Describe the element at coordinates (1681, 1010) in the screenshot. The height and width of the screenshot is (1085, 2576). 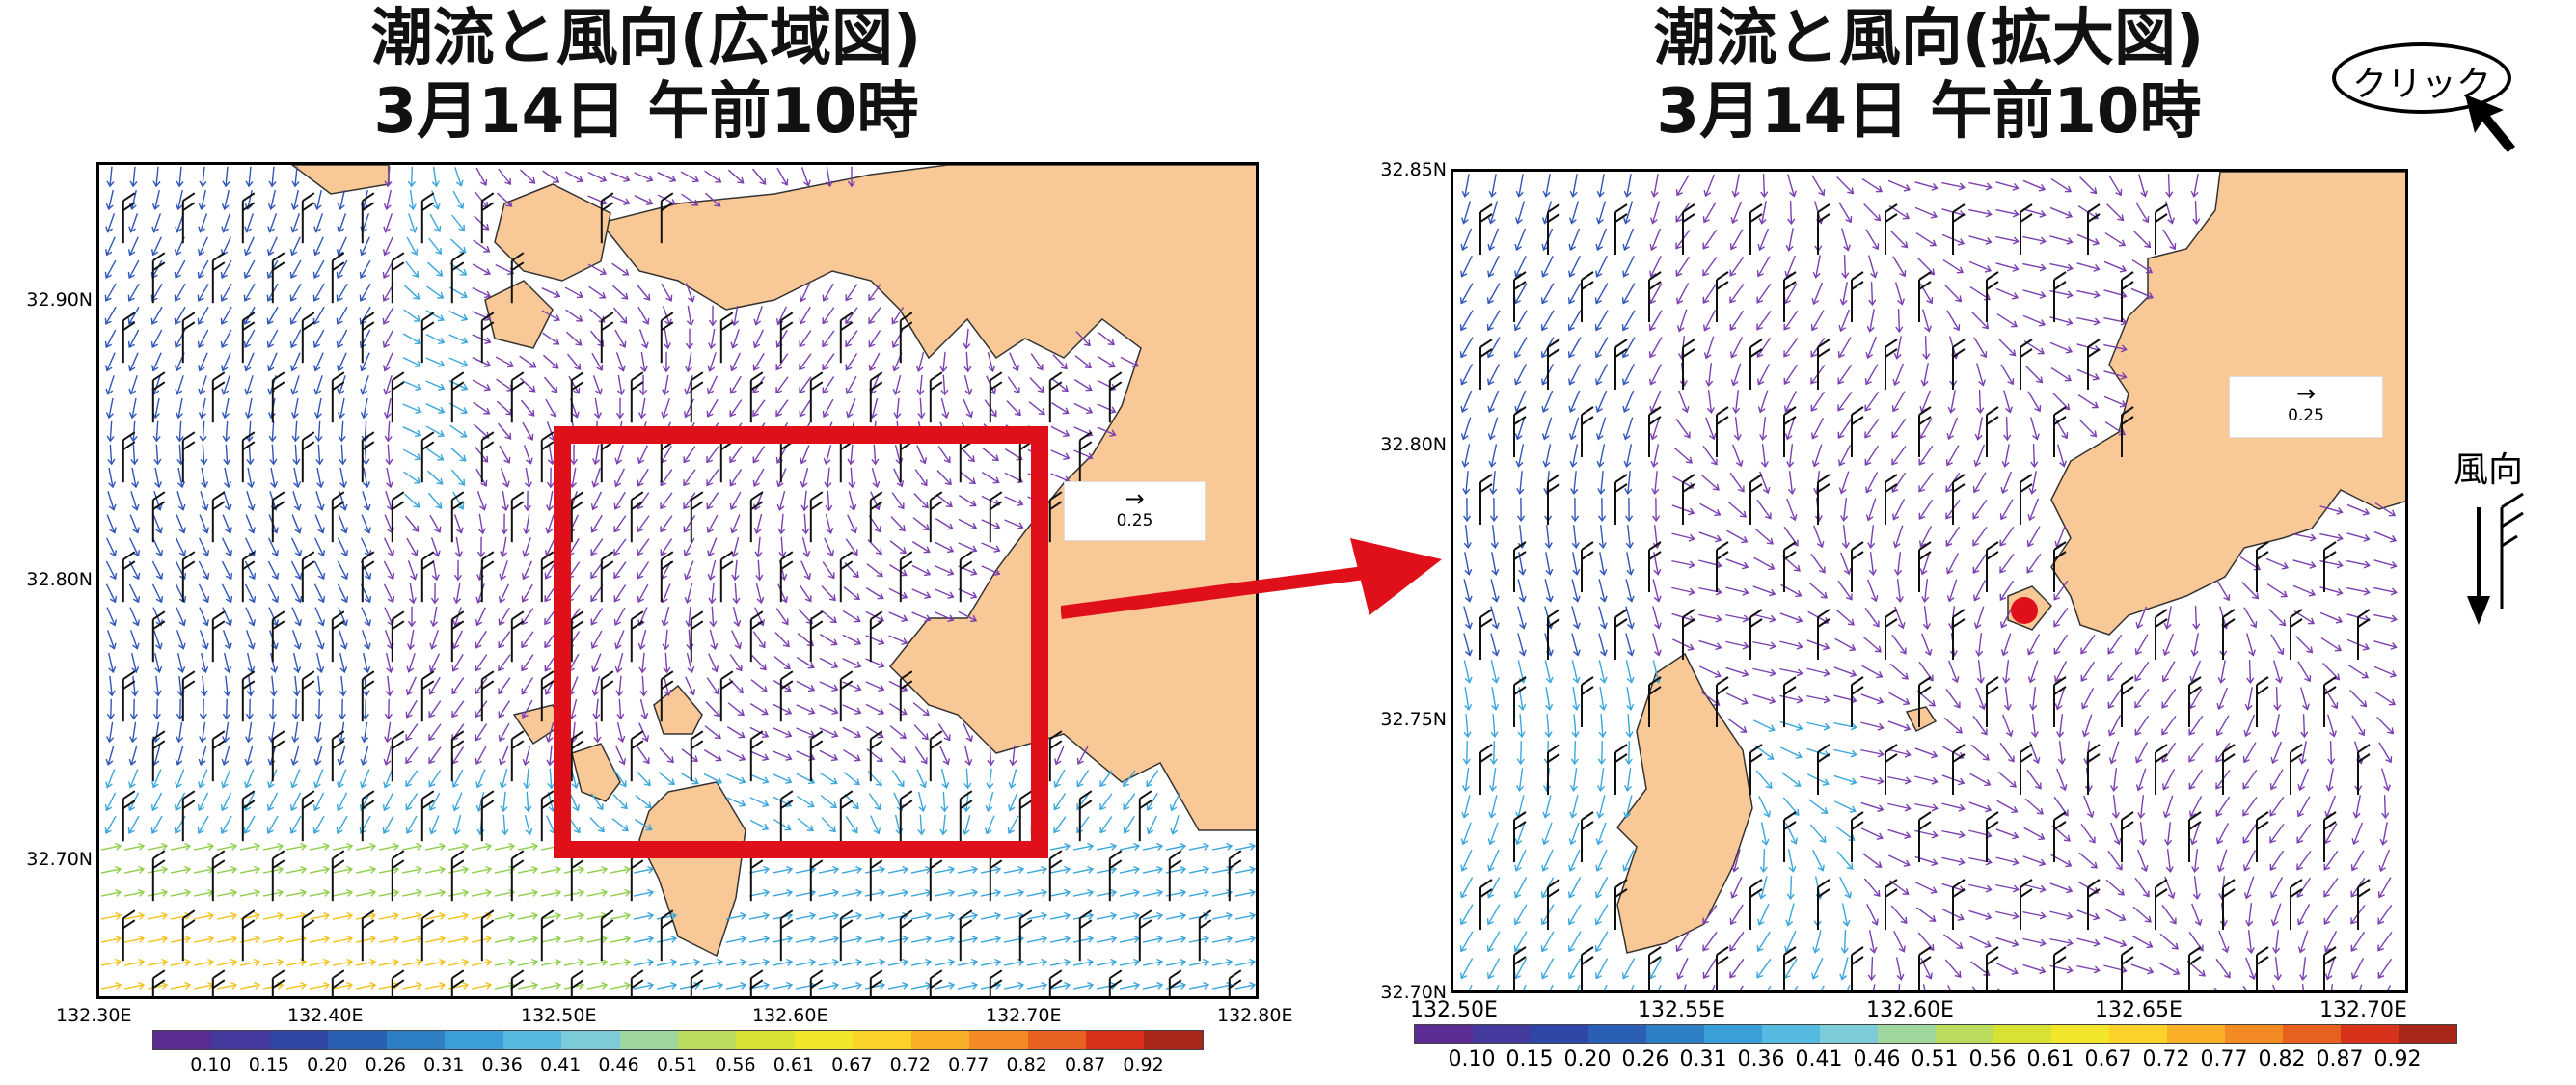
I see `right-xtick: 132.55E` at that location.